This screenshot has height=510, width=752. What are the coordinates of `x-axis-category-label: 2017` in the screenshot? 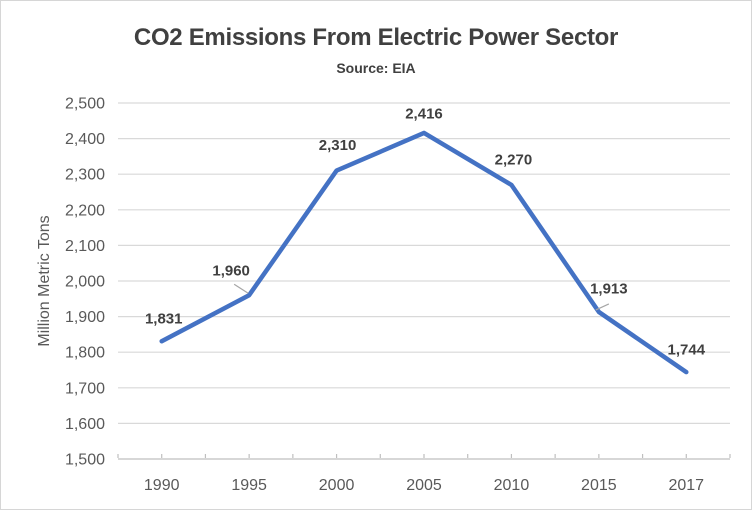 It's located at (686, 485).